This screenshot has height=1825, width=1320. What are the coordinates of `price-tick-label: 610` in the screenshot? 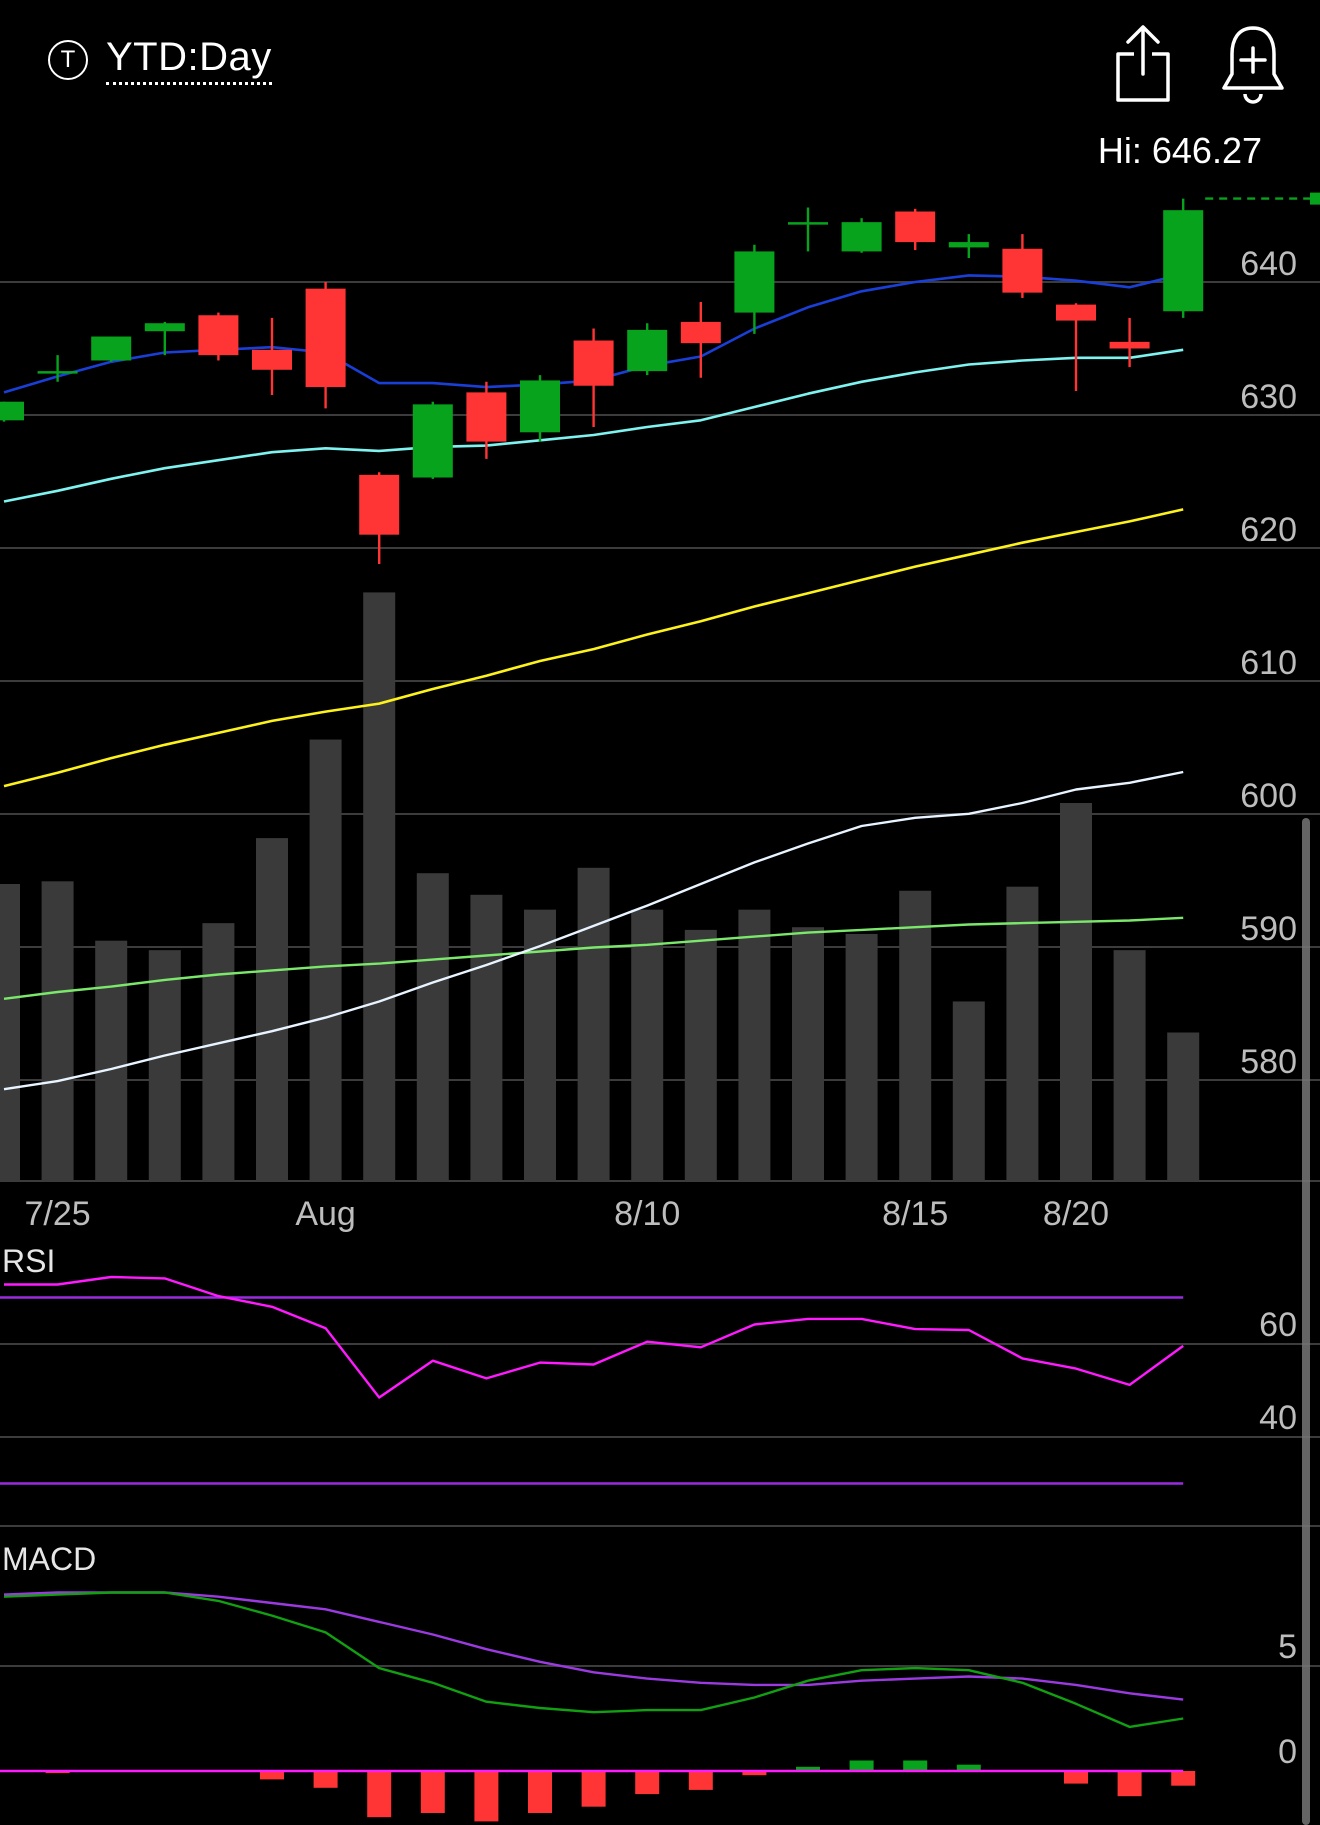 It's located at (1268, 663).